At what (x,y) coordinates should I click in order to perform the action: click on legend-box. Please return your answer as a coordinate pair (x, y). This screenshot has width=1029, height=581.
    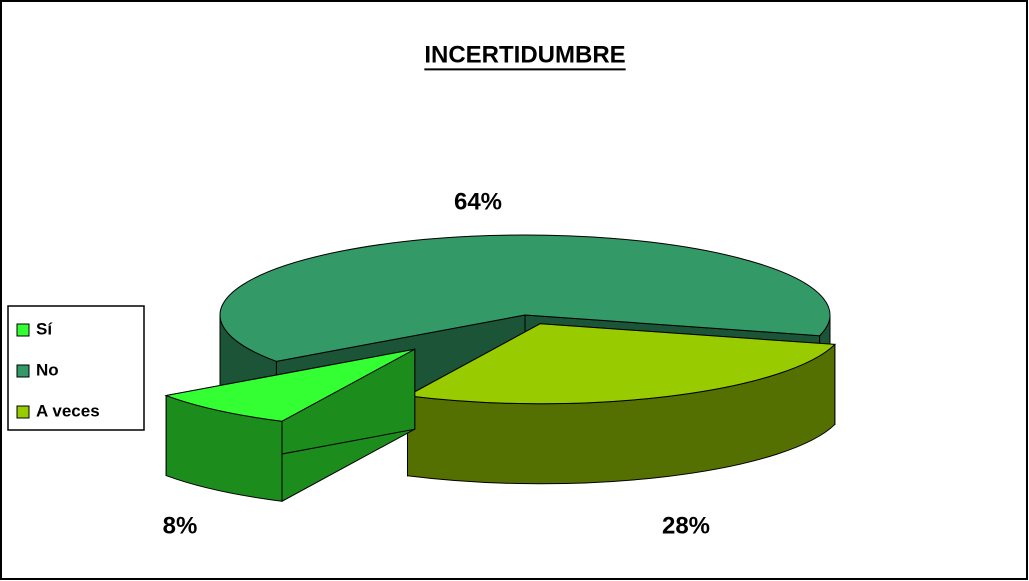
    Looking at the image, I should click on (76, 368).